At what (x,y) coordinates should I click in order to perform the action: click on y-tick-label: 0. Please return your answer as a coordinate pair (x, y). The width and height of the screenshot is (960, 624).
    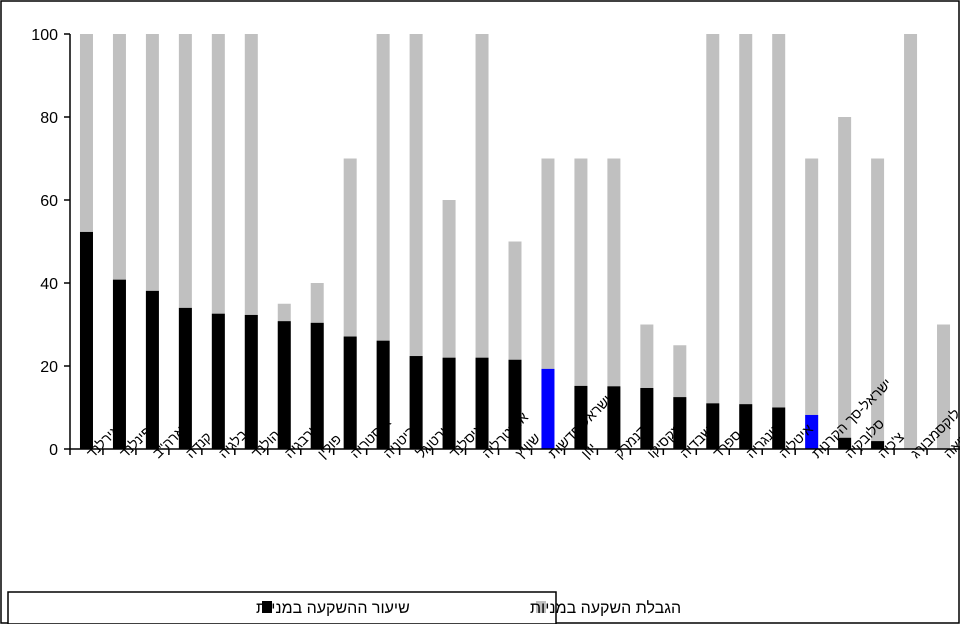
    Looking at the image, I should click on (53, 450).